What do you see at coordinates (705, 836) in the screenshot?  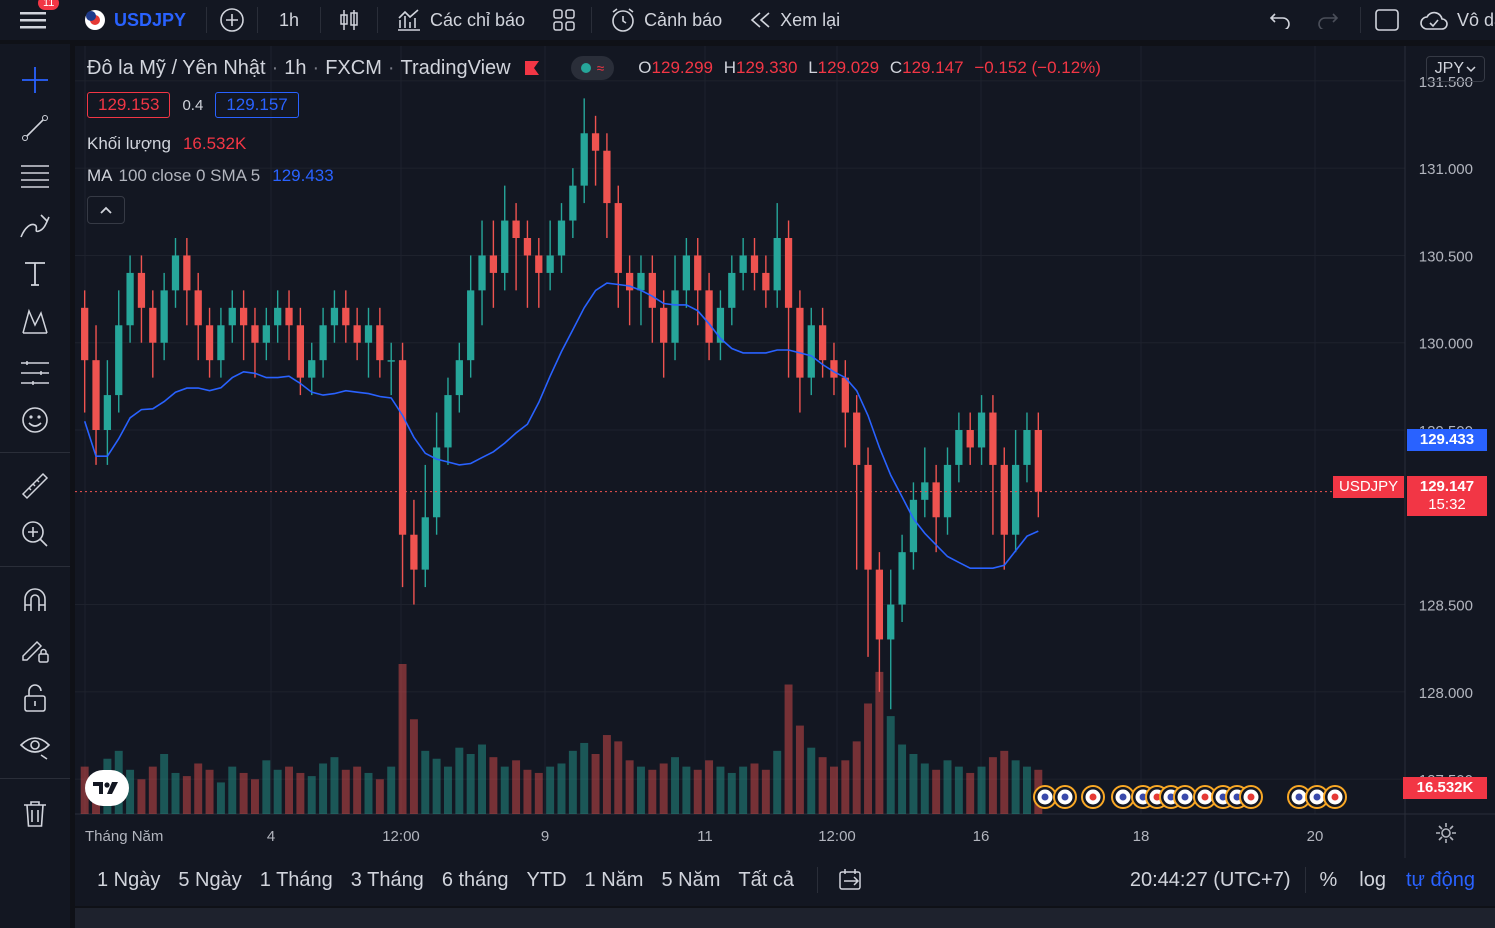 I see `time-tick-label: 11` at bounding box center [705, 836].